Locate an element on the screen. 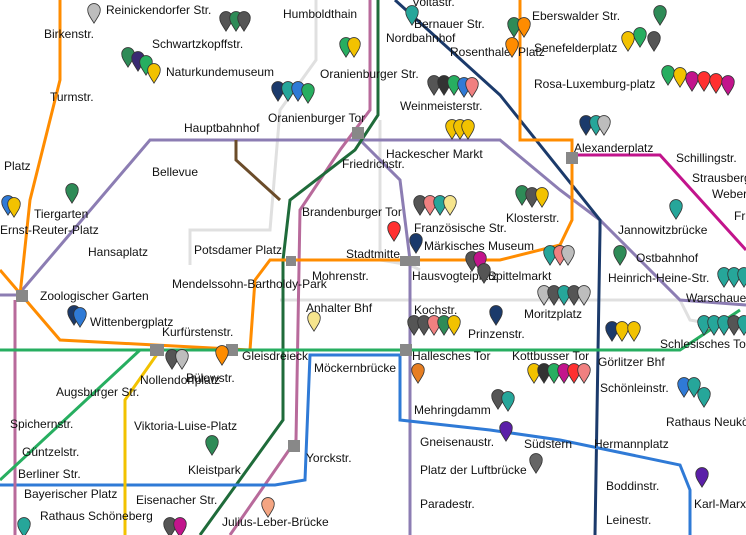  station-label: Brandenburger Tor is located at coordinates (352, 212).